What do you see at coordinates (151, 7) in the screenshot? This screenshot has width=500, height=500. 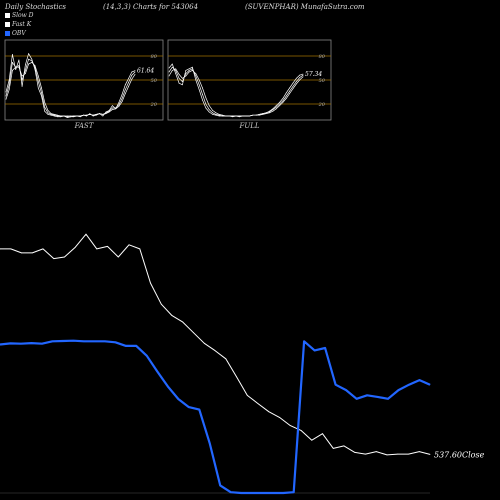 I see `chart-header-middle: (14,3,3) Charts for 543064` at bounding box center [151, 7].